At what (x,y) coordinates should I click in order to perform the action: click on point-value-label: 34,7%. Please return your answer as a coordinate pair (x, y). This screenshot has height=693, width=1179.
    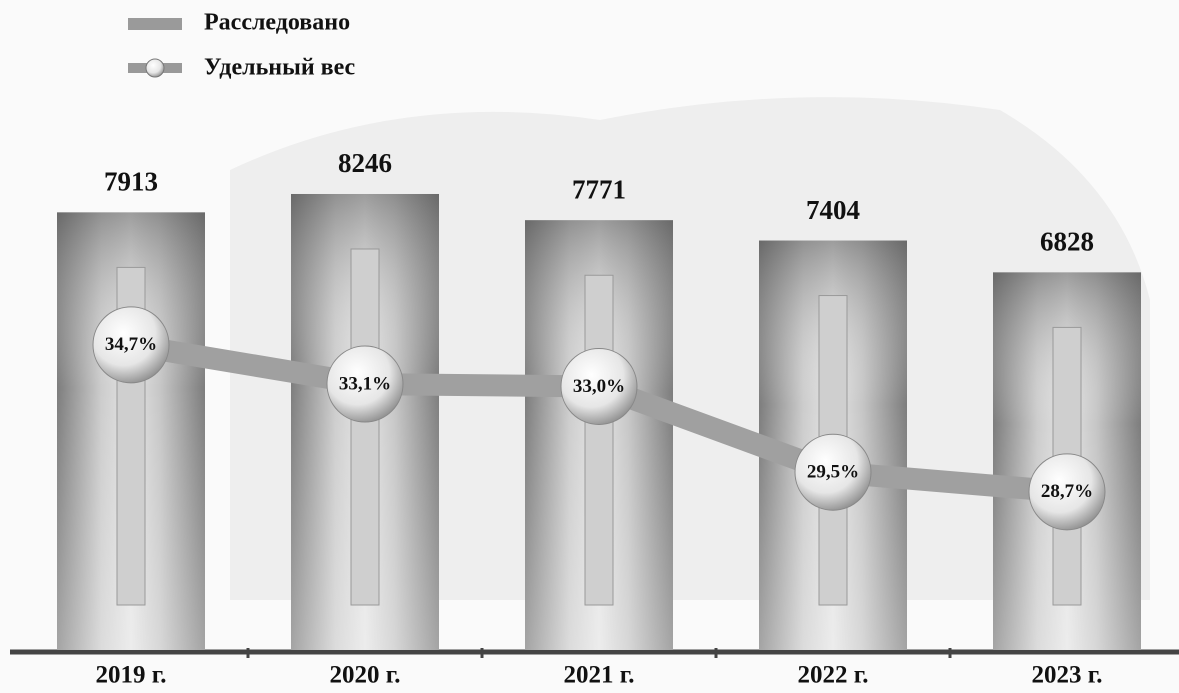
    Looking at the image, I should click on (131, 344).